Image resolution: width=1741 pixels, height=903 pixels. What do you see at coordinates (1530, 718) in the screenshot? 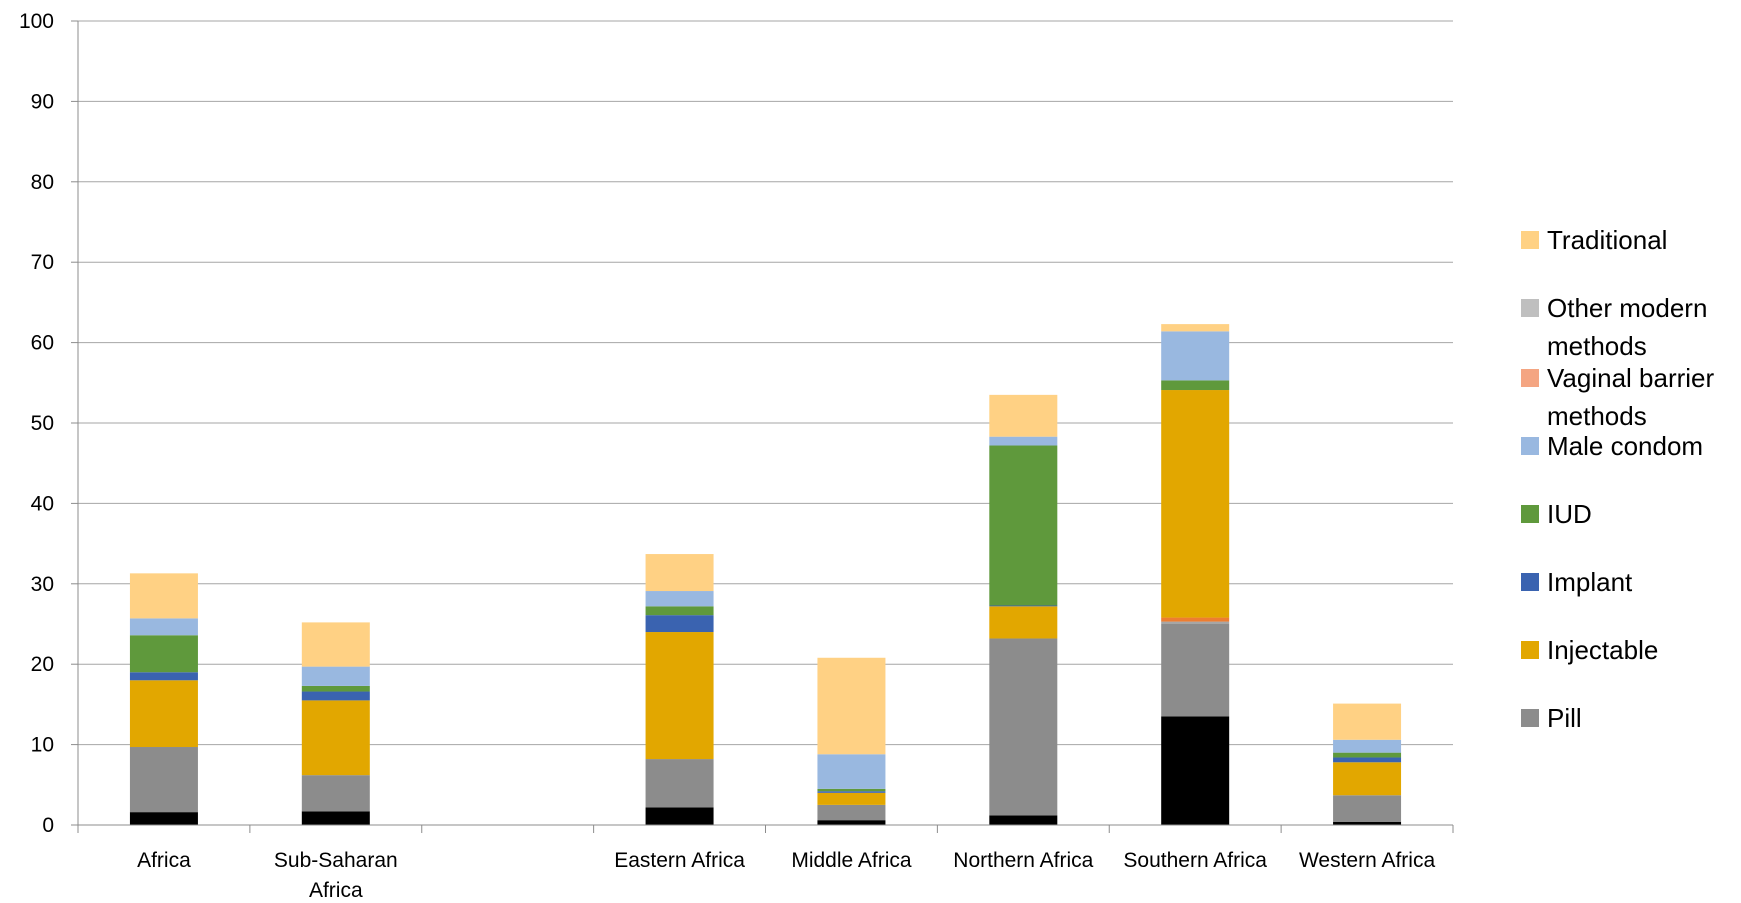
I see `legend-swatch-pill` at bounding box center [1530, 718].